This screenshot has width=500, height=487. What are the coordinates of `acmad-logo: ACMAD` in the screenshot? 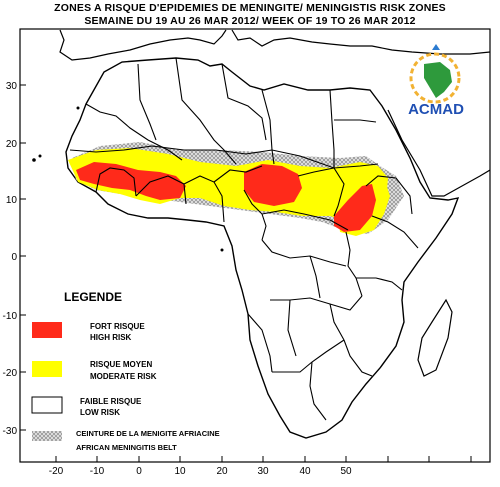 It's located at (436, 81).